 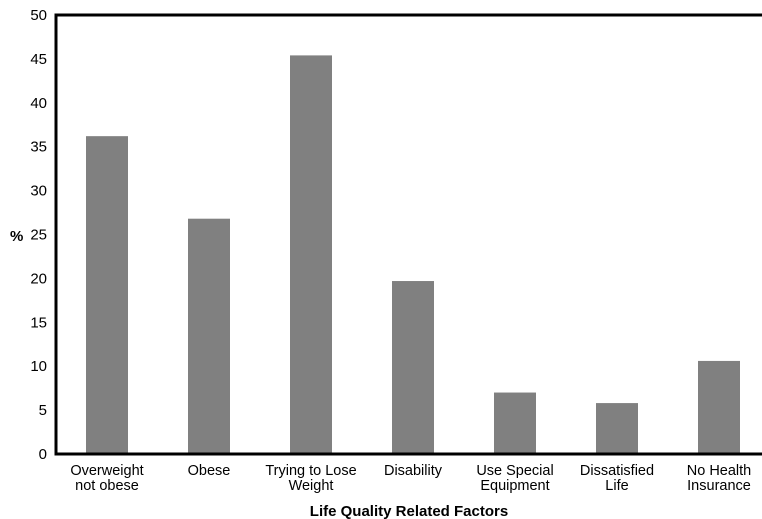 What do you see at coordinates (106, 471) in the screenshot?
I see `x-category-label-line: Overweight` at bounding box center [106, 471].